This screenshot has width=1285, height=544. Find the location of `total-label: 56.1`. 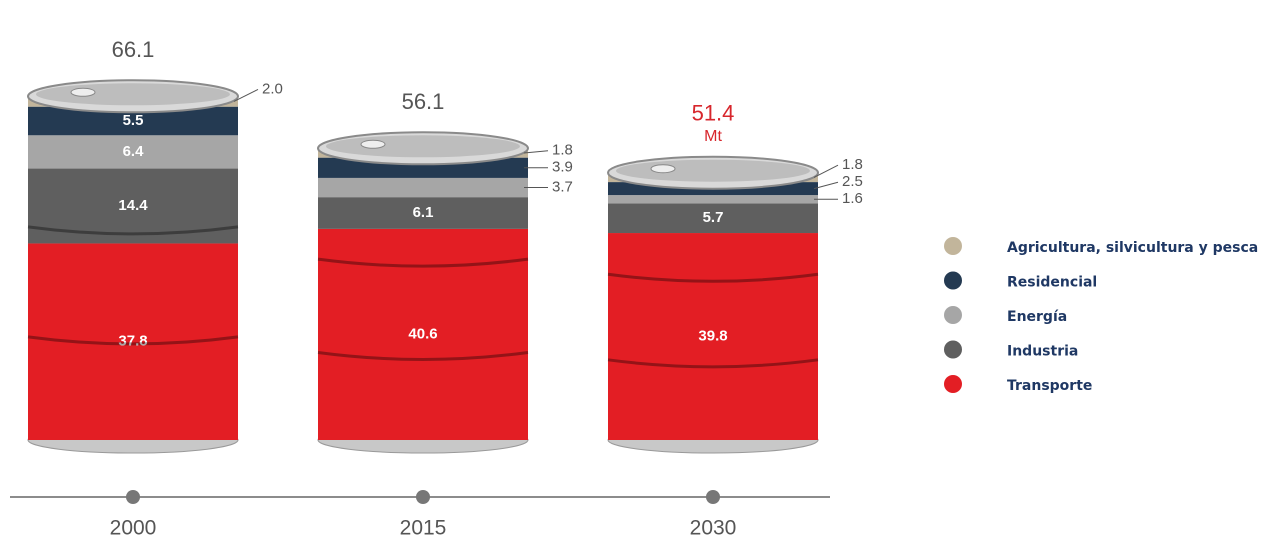

total-label: 56.1 is located at coordinates (423, 101).